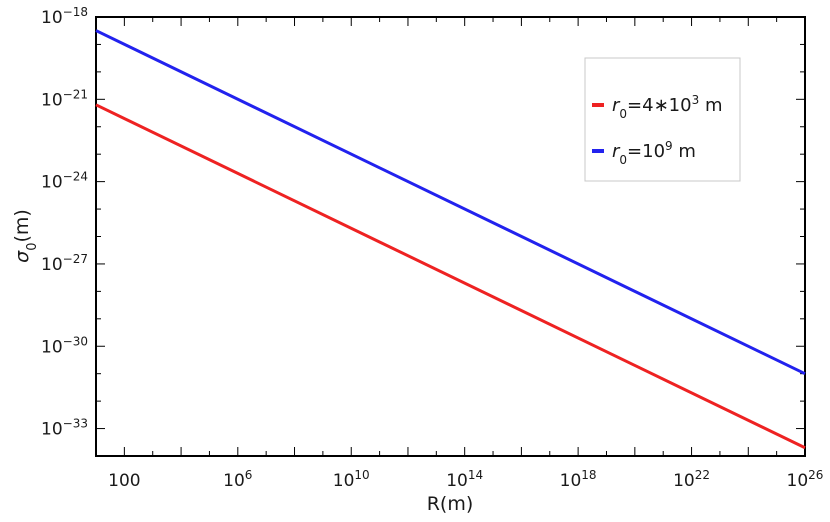  I want to click on legend-label-2: r0=109 m, so click(654, 153).